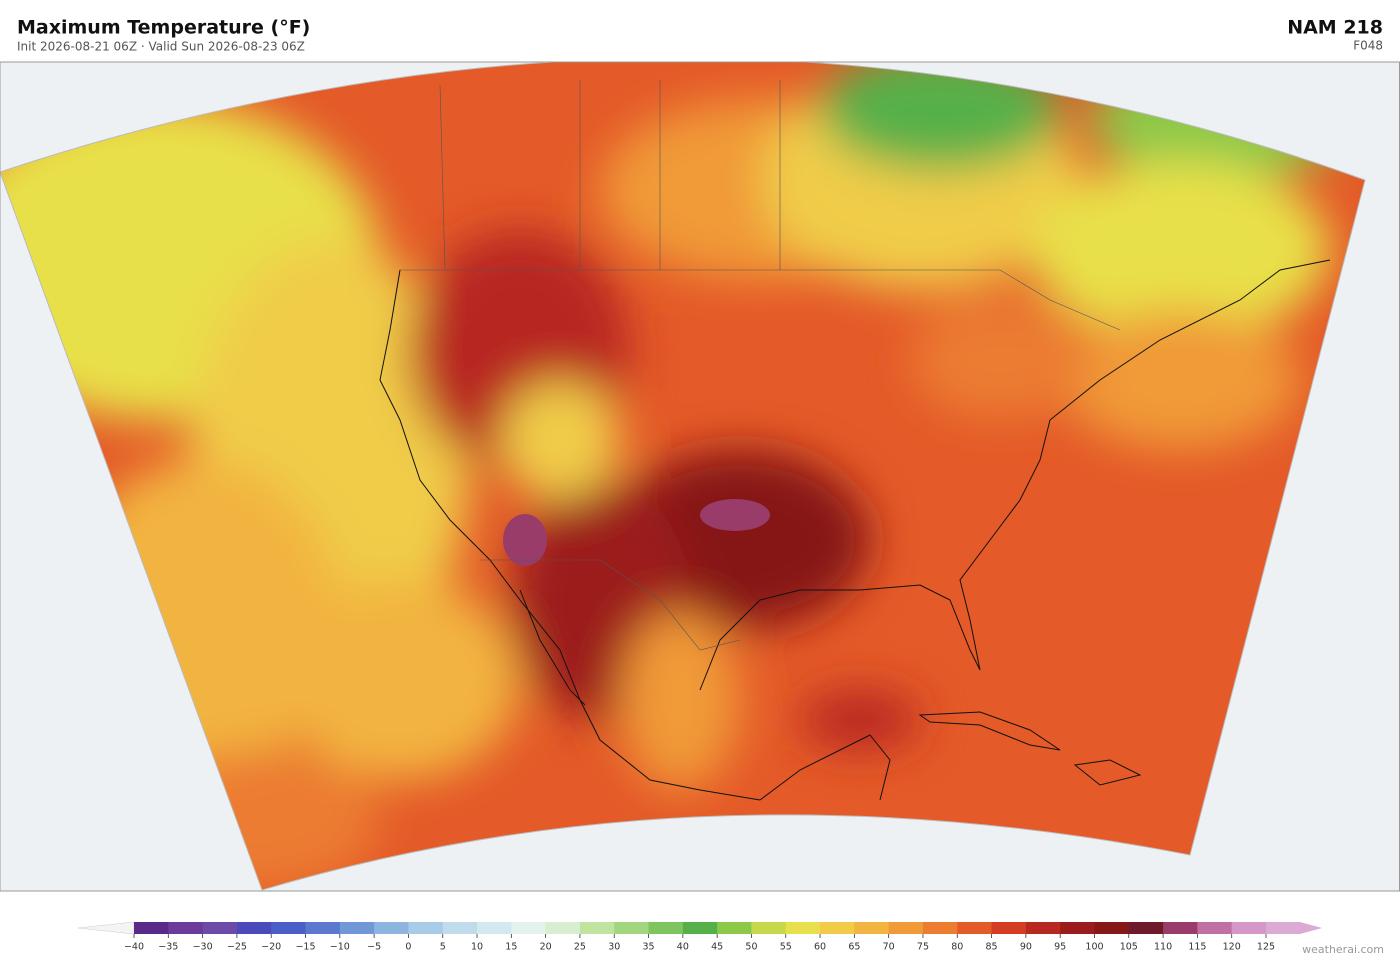 The image size is (1400, 969). Describe the element at coordinates (1232, 947) in the screenshot. I see `colorbar-tick-label: 120` at that location.